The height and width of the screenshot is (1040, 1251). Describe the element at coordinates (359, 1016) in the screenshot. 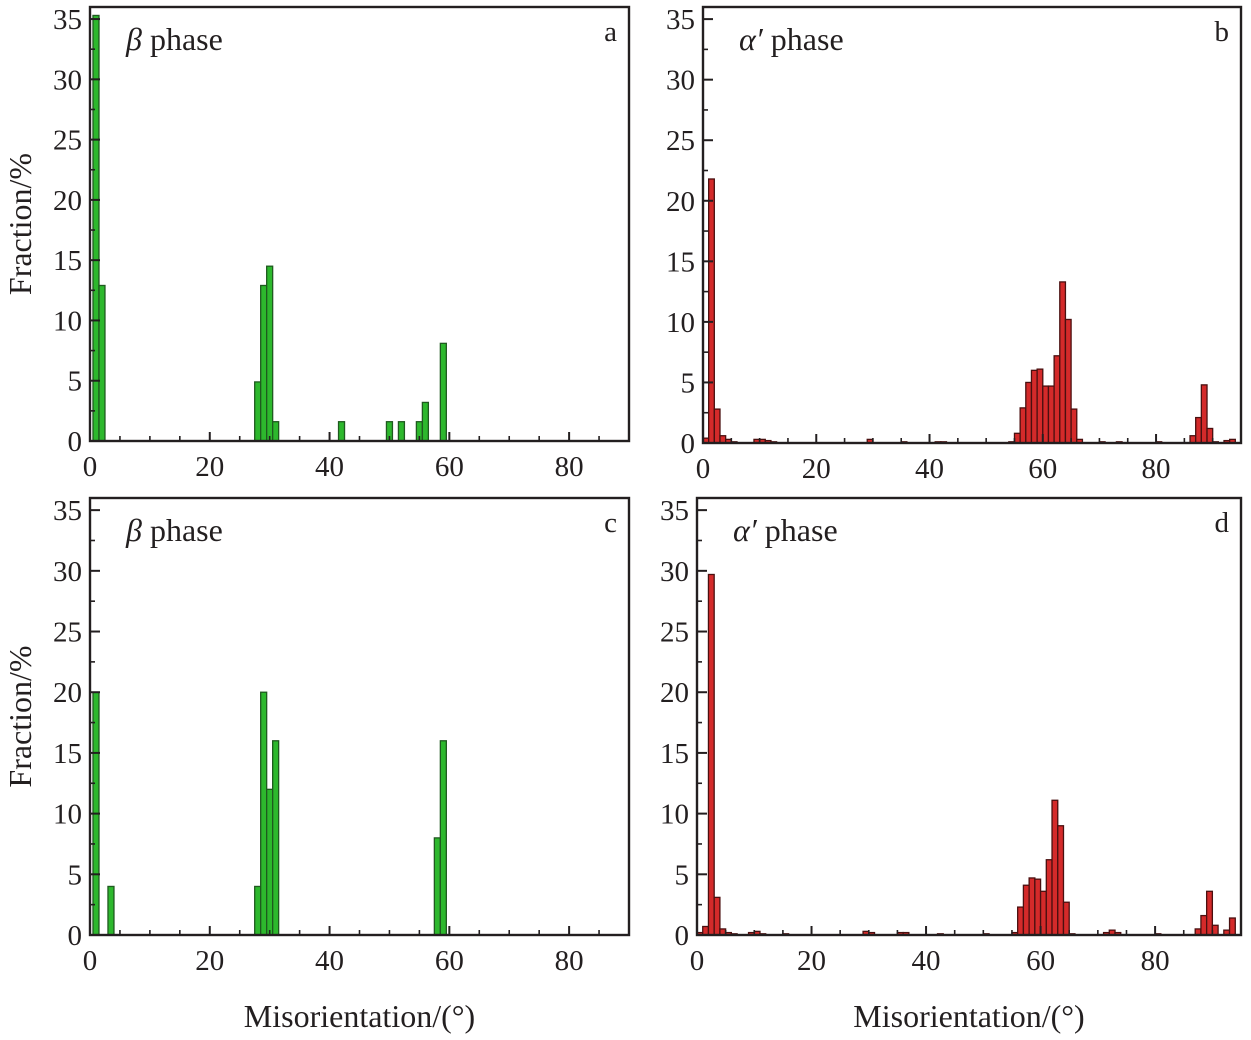

I see `x-axis-title-c: Misorientation/(°)` at that location.